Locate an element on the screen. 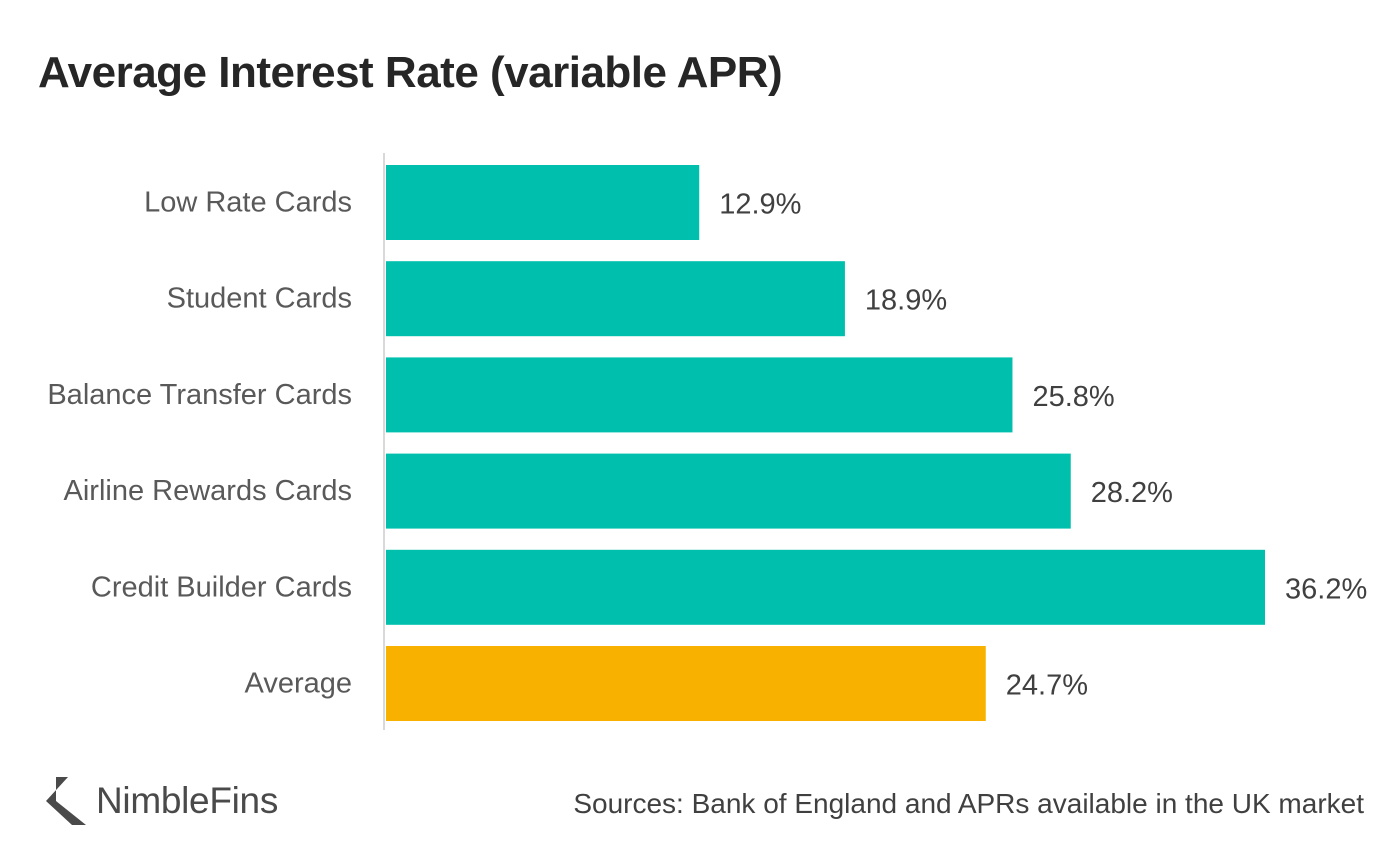 The height and width of the screenshot is (852, 1400). bar-low-rate-cards is located at coordinates (543, 202).